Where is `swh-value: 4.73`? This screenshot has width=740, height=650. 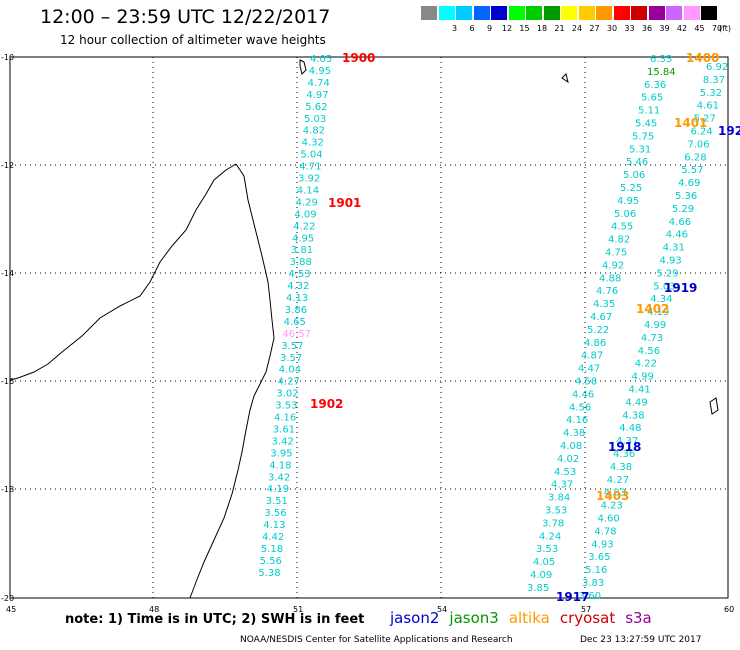
swh-value: 4.73 is located at coordinates (652, 338).